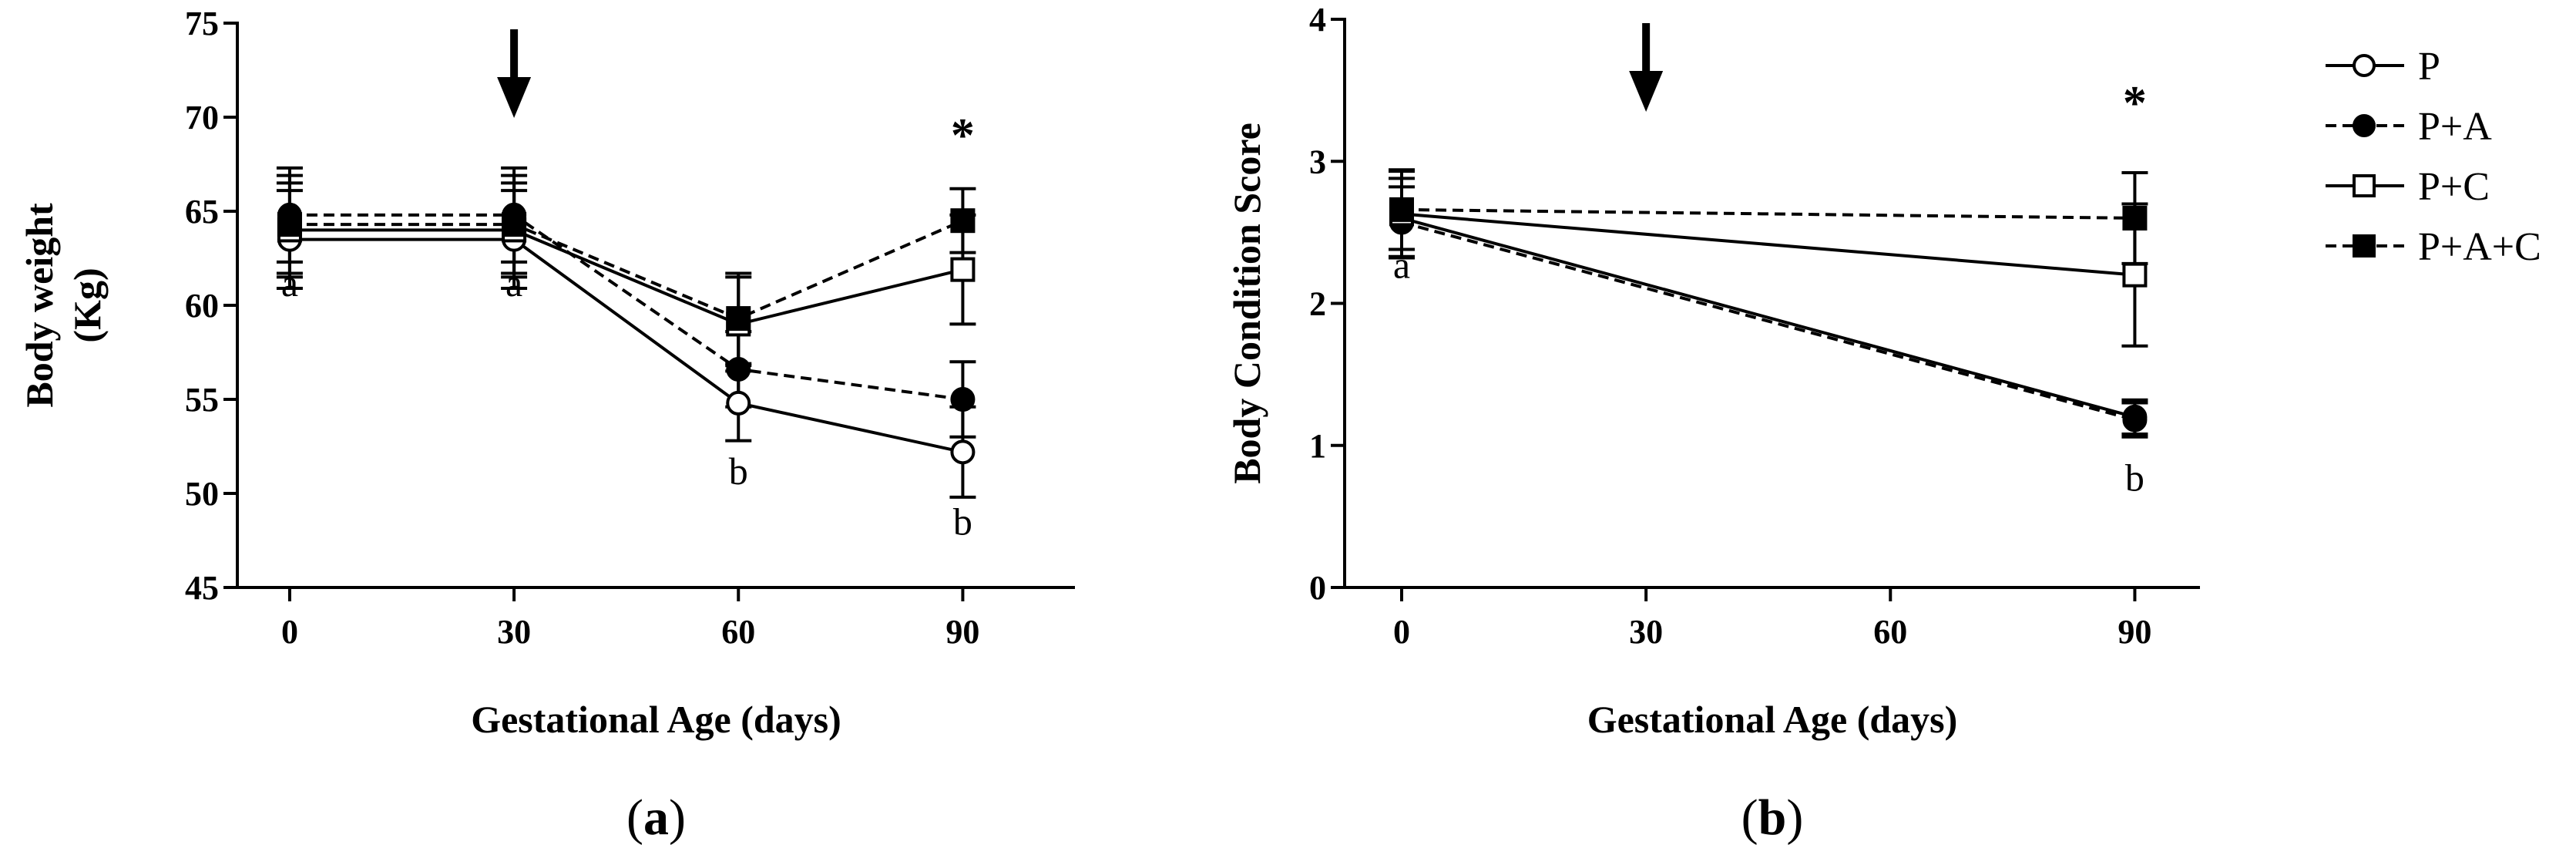  I want to click on y-tick-label: 4, so click(1317, 20).